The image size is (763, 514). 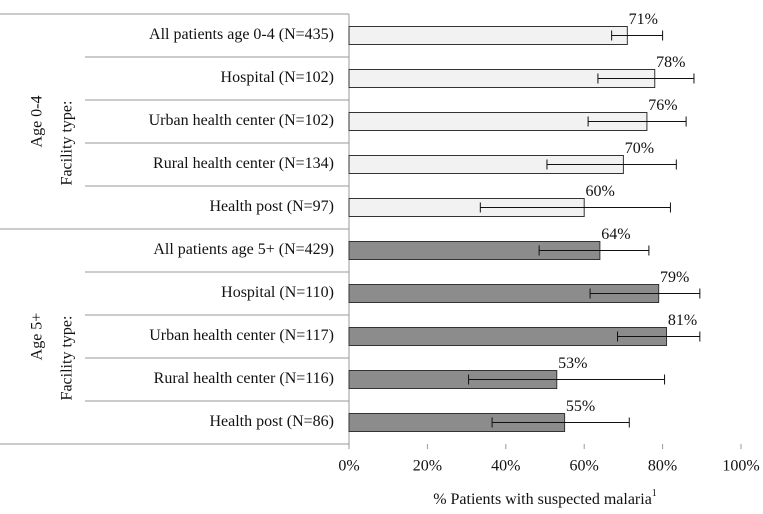 What do you see at coordinates (37, 122) in the screenshot?
I see `group-label: Age 0-4` at bounding box center [37, 122].